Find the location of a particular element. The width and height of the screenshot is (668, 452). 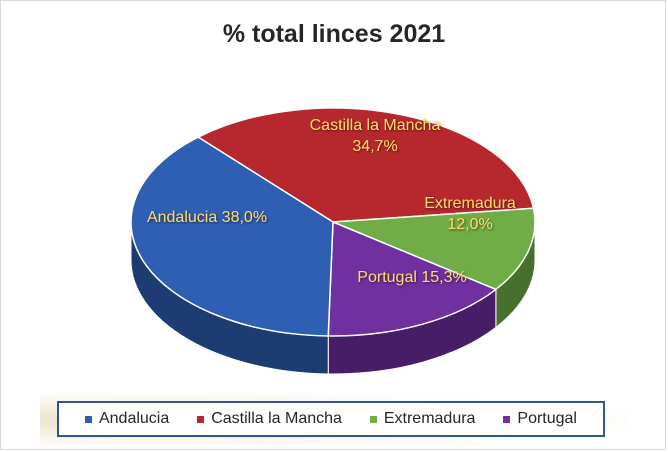

legend-label: Extremadura is located at coordinates (429, 418).